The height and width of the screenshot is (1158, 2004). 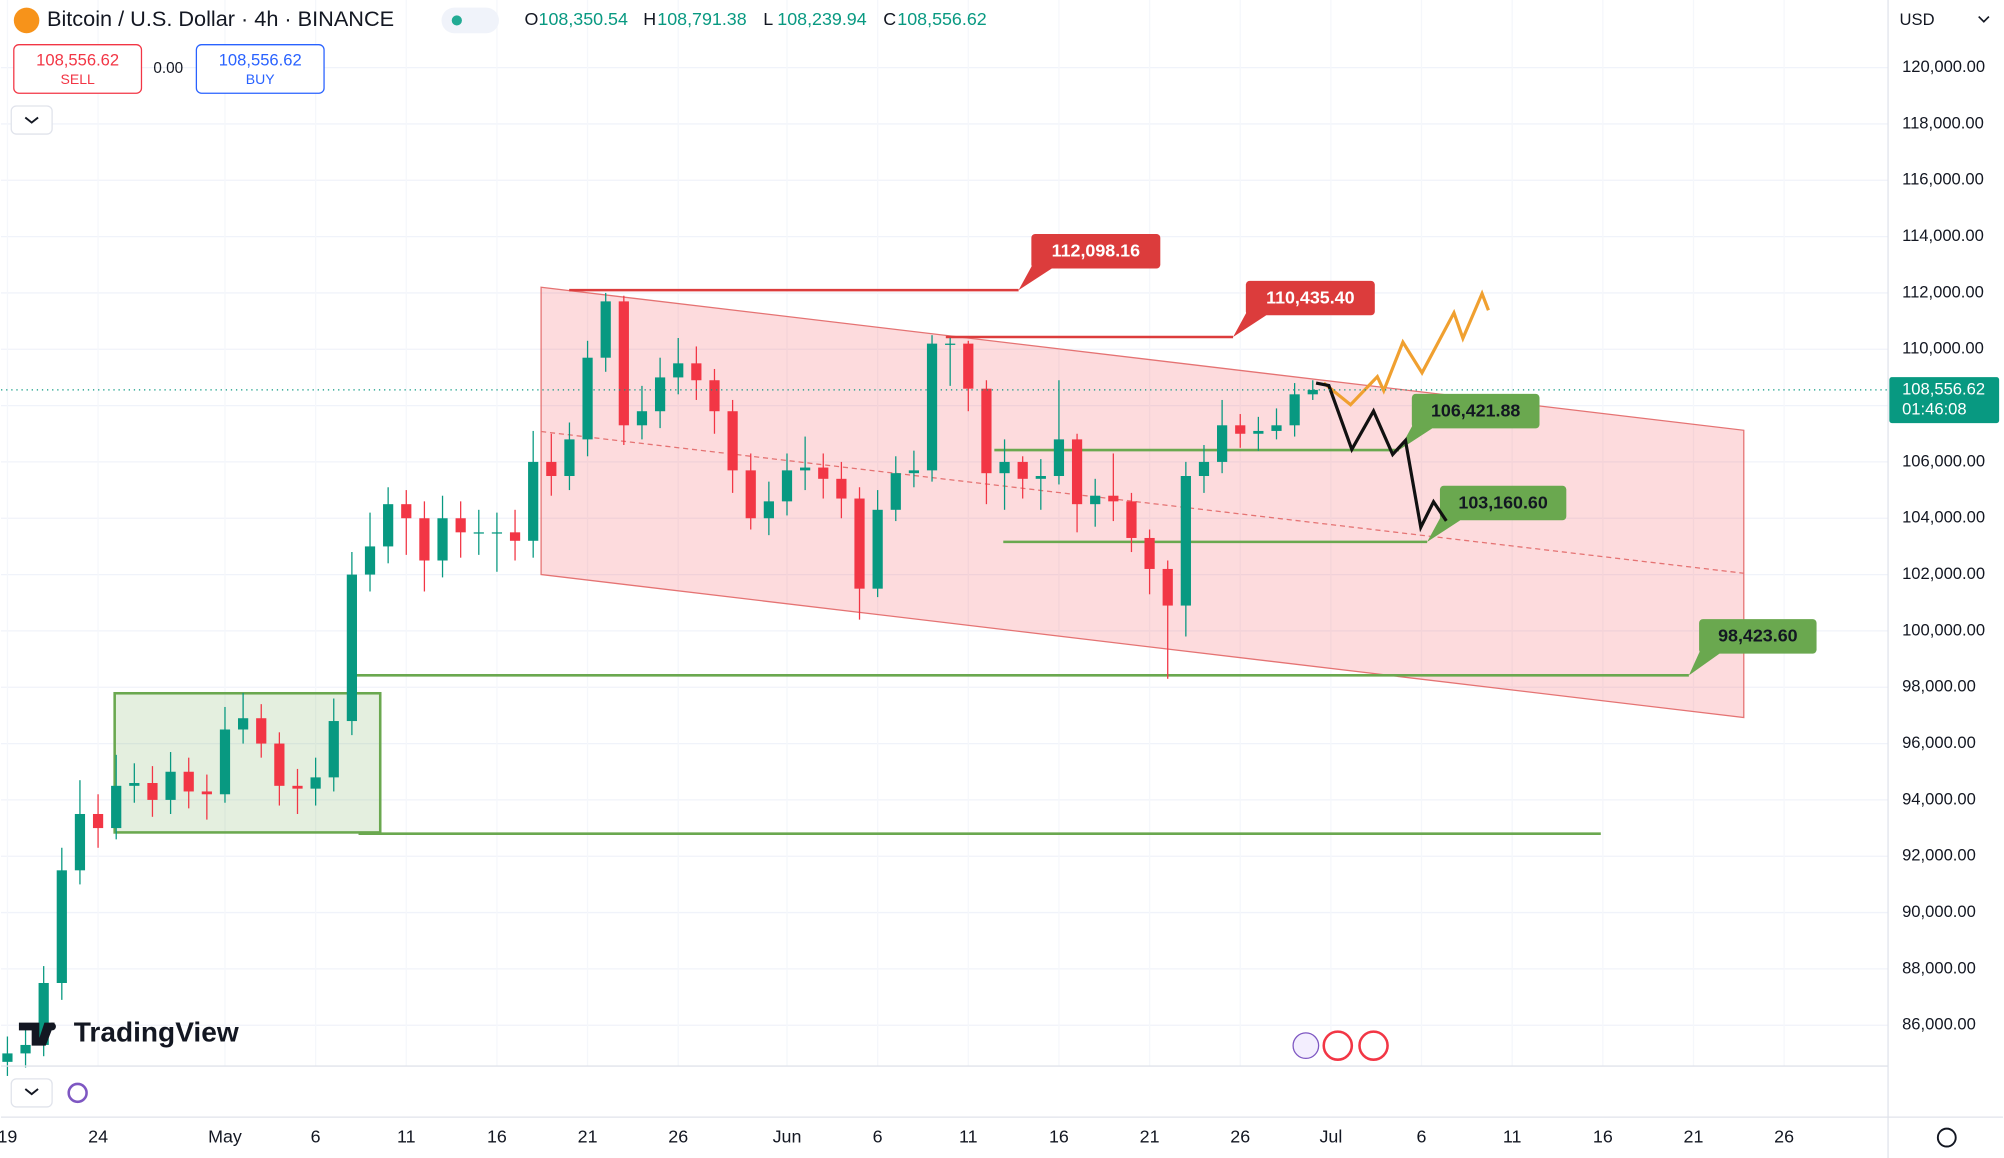 What do you see at coordinates (1150, 1136) in the screenshot?
I see `x-tick-label: 21` at bounding box center [1150, 1136].